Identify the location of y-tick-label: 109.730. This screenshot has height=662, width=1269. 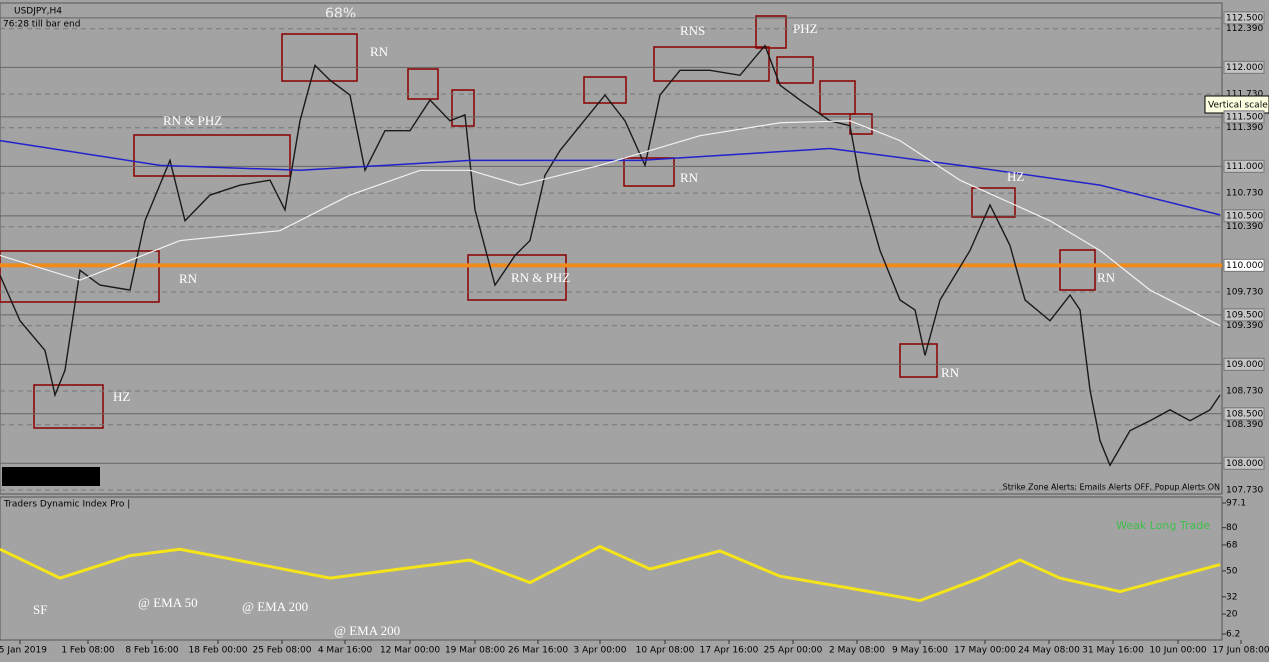
(1244, 293).